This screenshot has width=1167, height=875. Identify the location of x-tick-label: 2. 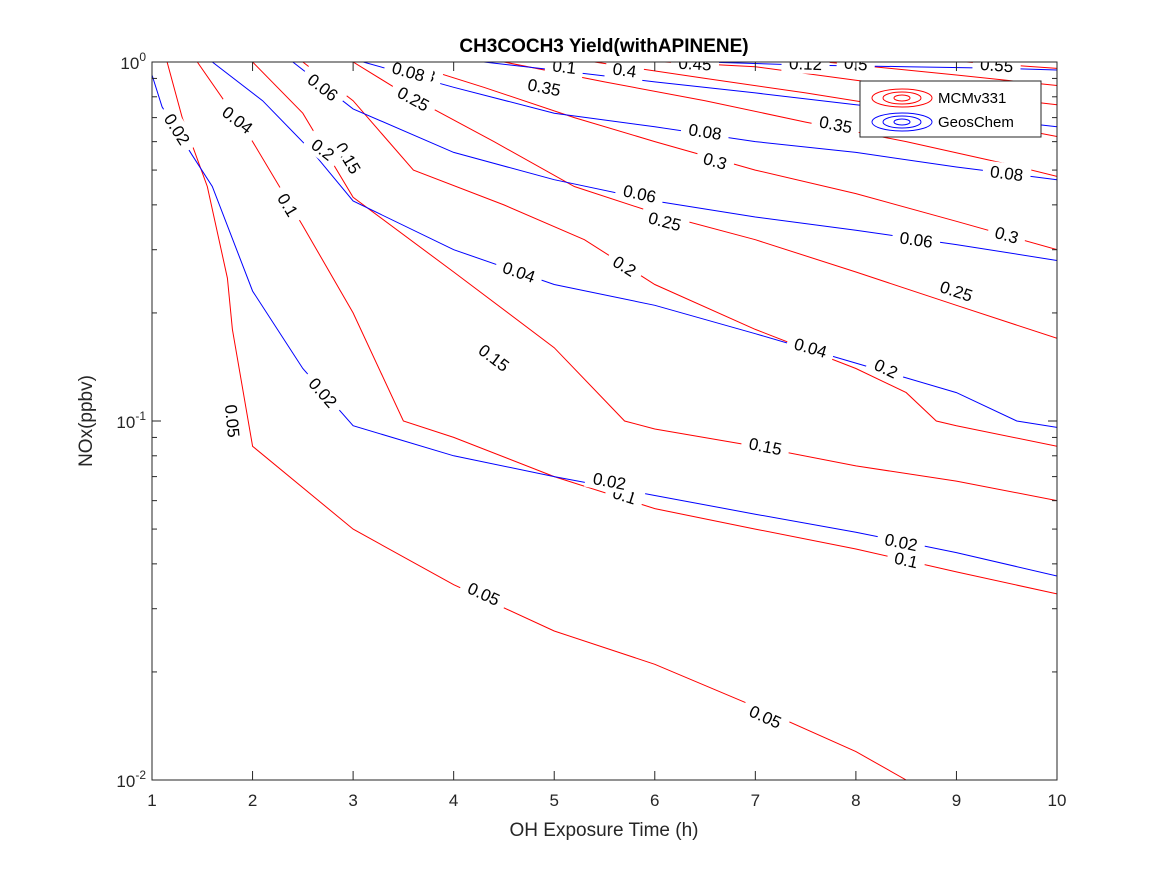
(252, 800).